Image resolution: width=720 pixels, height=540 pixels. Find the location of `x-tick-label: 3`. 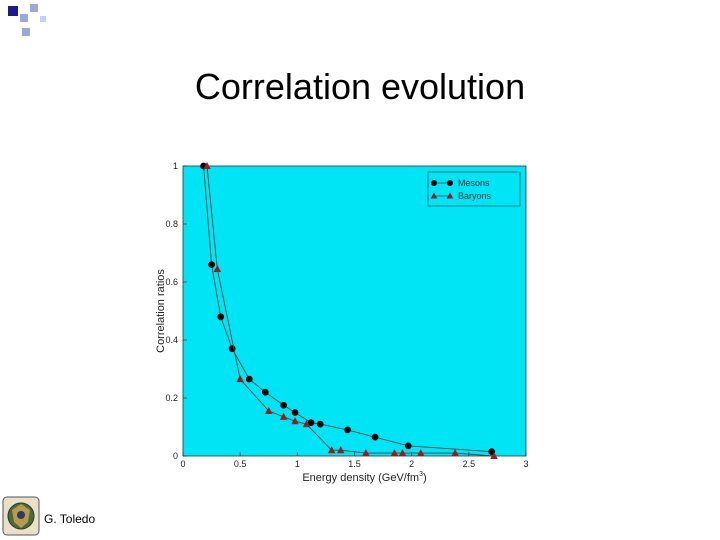

x-tick-label: 3 is located at coordinates (525, 464).